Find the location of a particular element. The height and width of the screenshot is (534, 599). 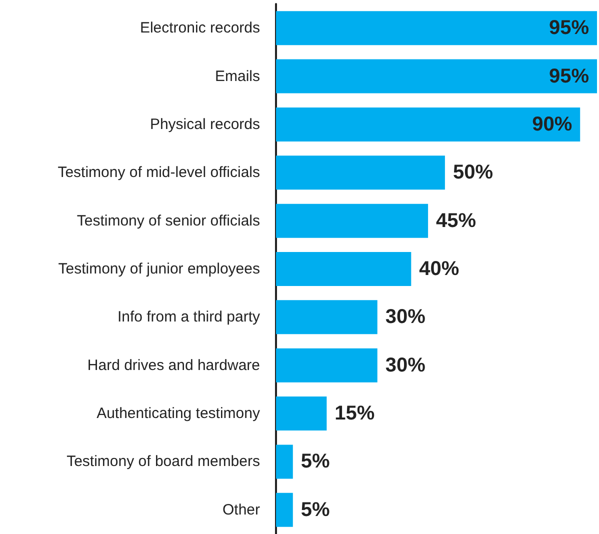

y-tick-label: Physical records is located at coordinates (205, 124).